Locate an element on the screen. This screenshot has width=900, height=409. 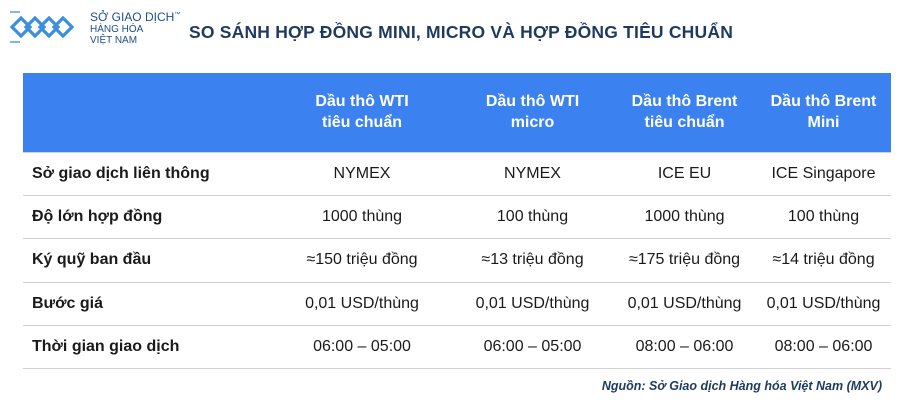
logo-trademark: ™ is located at coordinates (177, 15).